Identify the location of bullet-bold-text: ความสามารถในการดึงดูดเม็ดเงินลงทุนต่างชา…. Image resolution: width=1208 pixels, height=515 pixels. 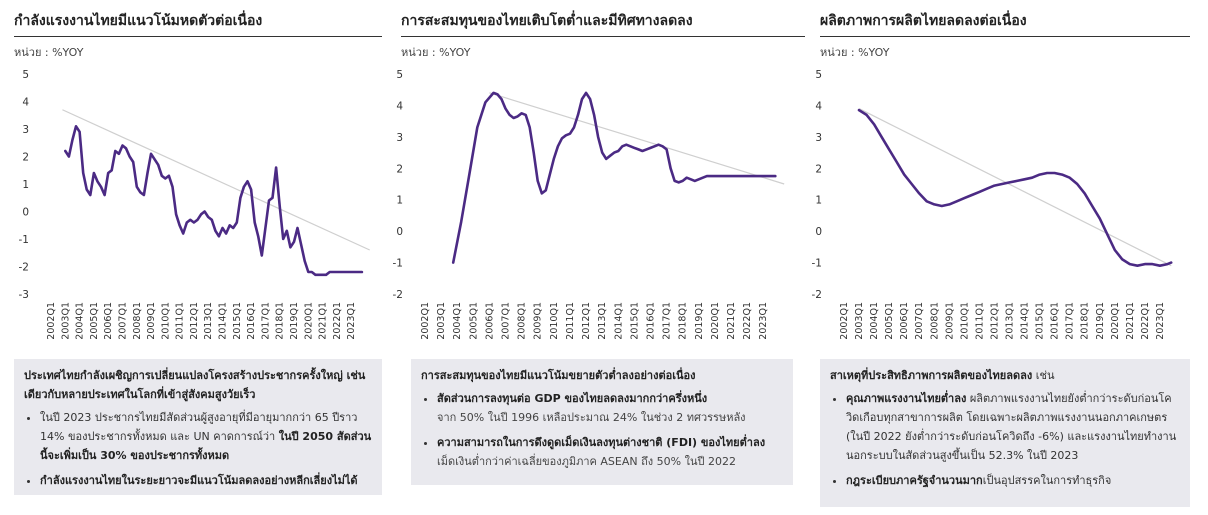
(601, 442).